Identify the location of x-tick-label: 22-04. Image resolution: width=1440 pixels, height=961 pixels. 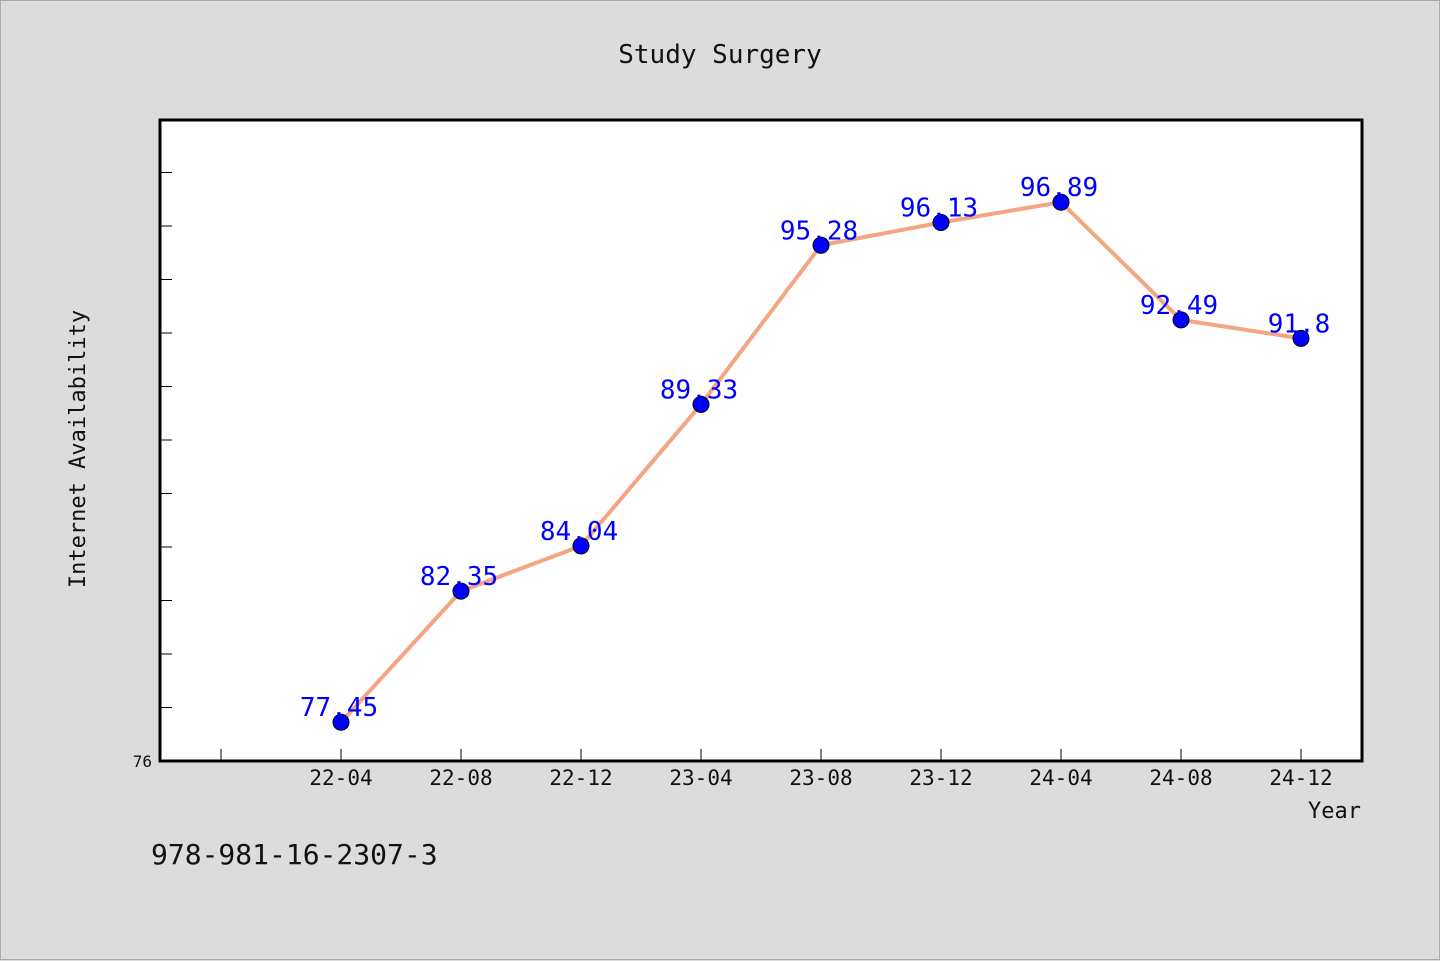
(340, 778).